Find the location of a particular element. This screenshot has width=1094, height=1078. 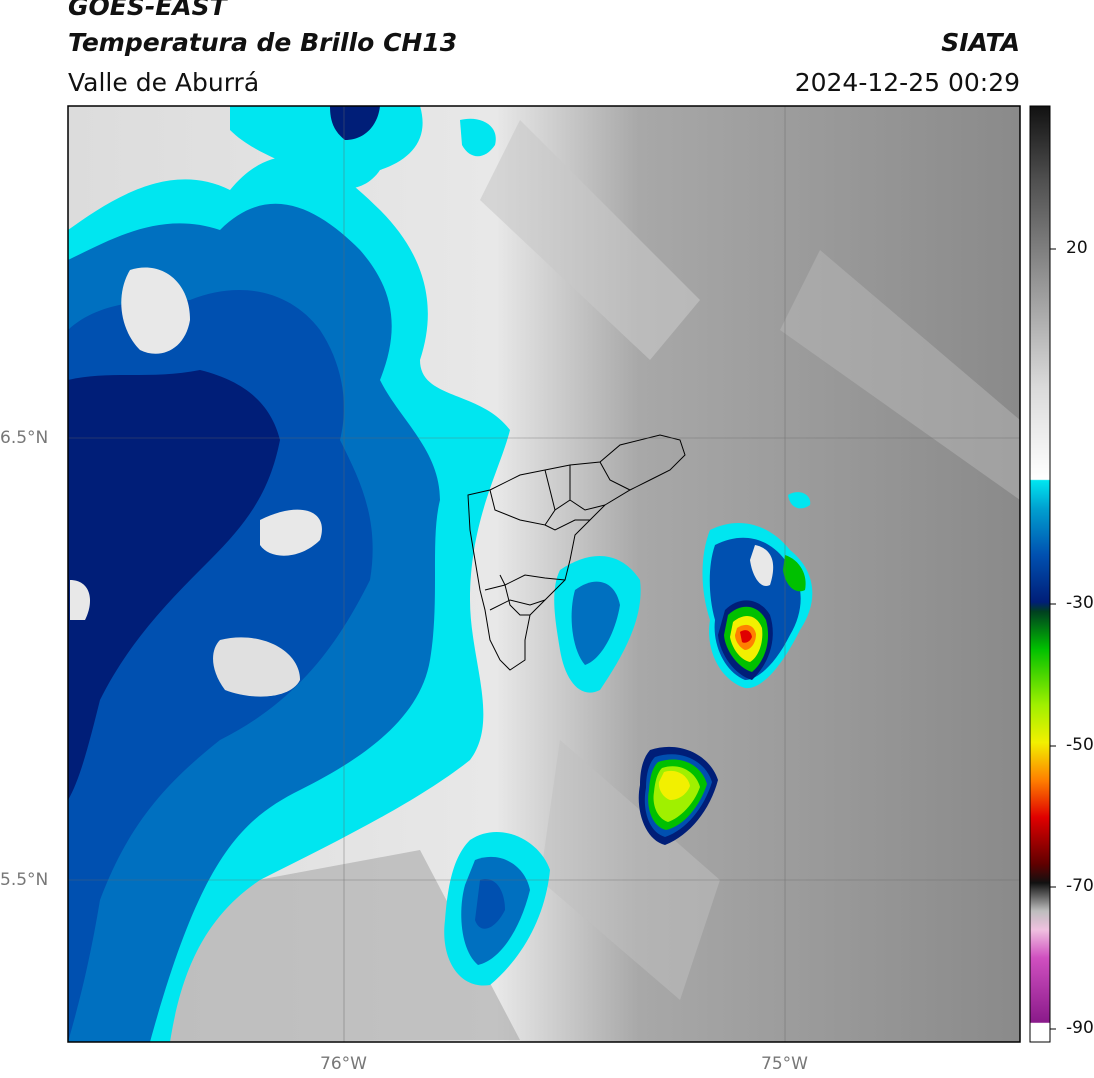

satellite-title: GOES-EAST is located at coordinates (147, 10).